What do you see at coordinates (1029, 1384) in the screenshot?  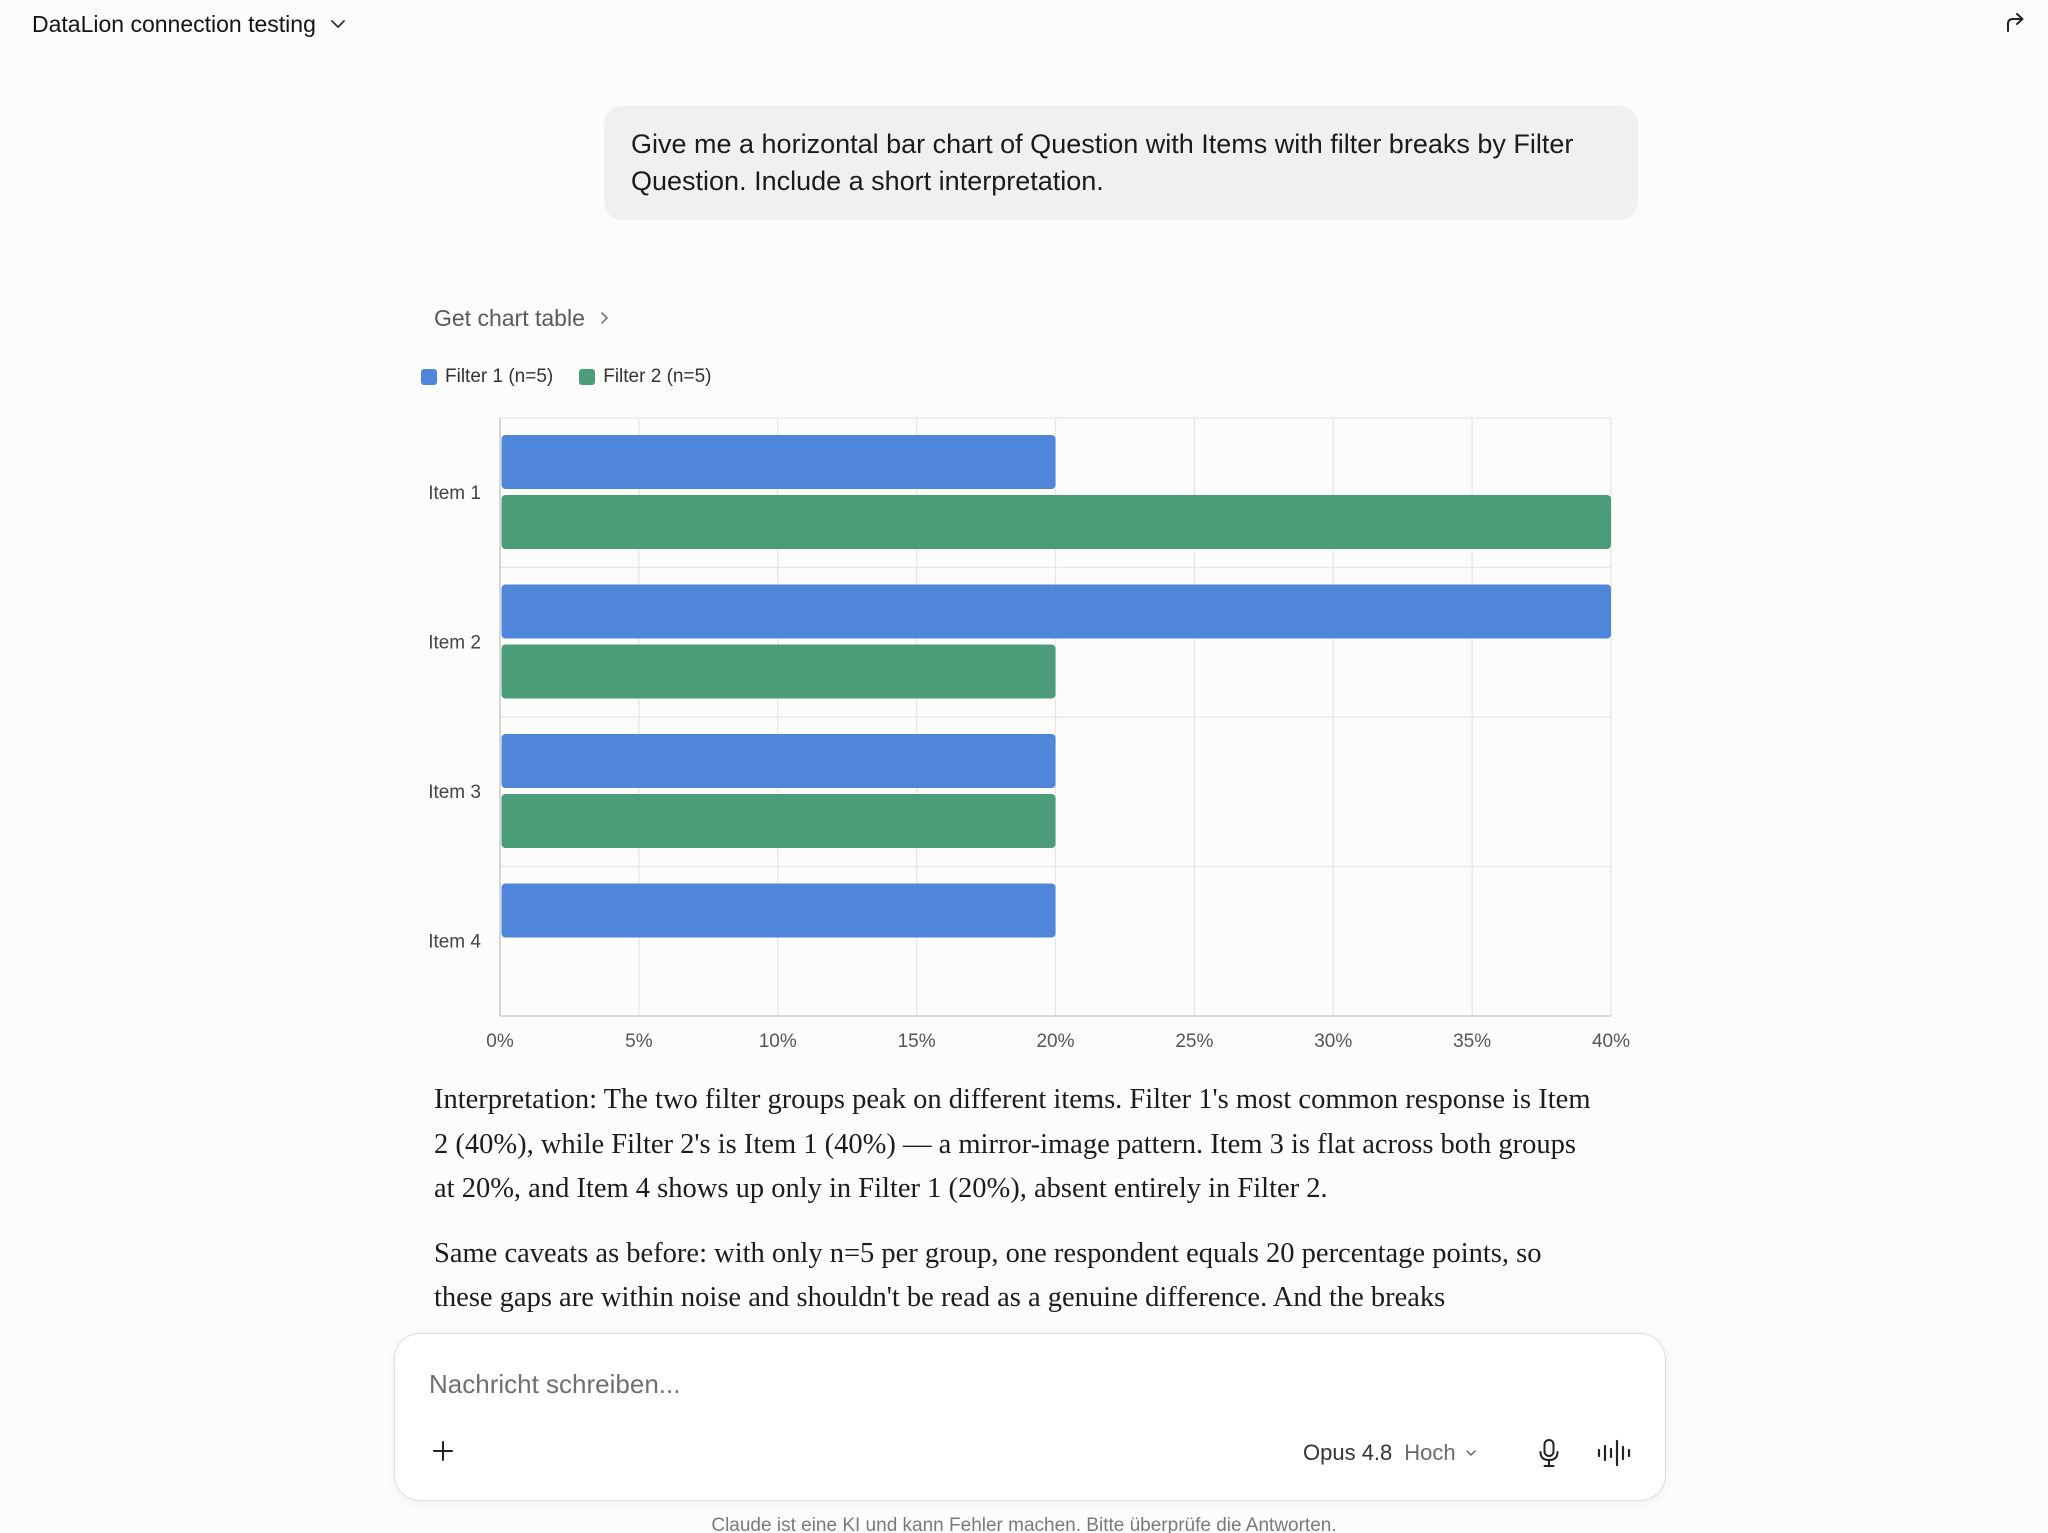 I see `message-input` at bounding box center [1029, 1384].